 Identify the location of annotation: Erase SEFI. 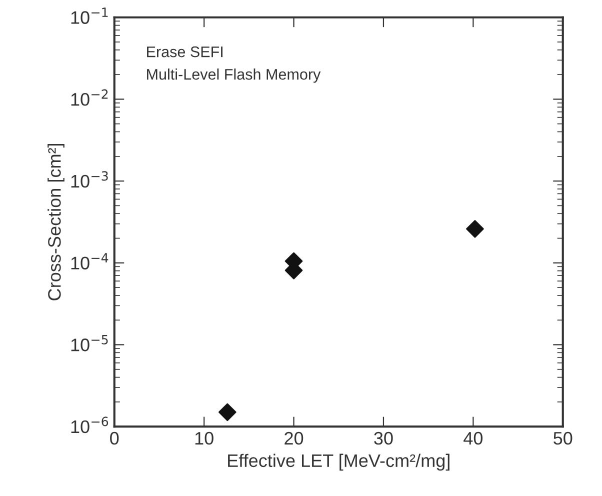
(184, 52).